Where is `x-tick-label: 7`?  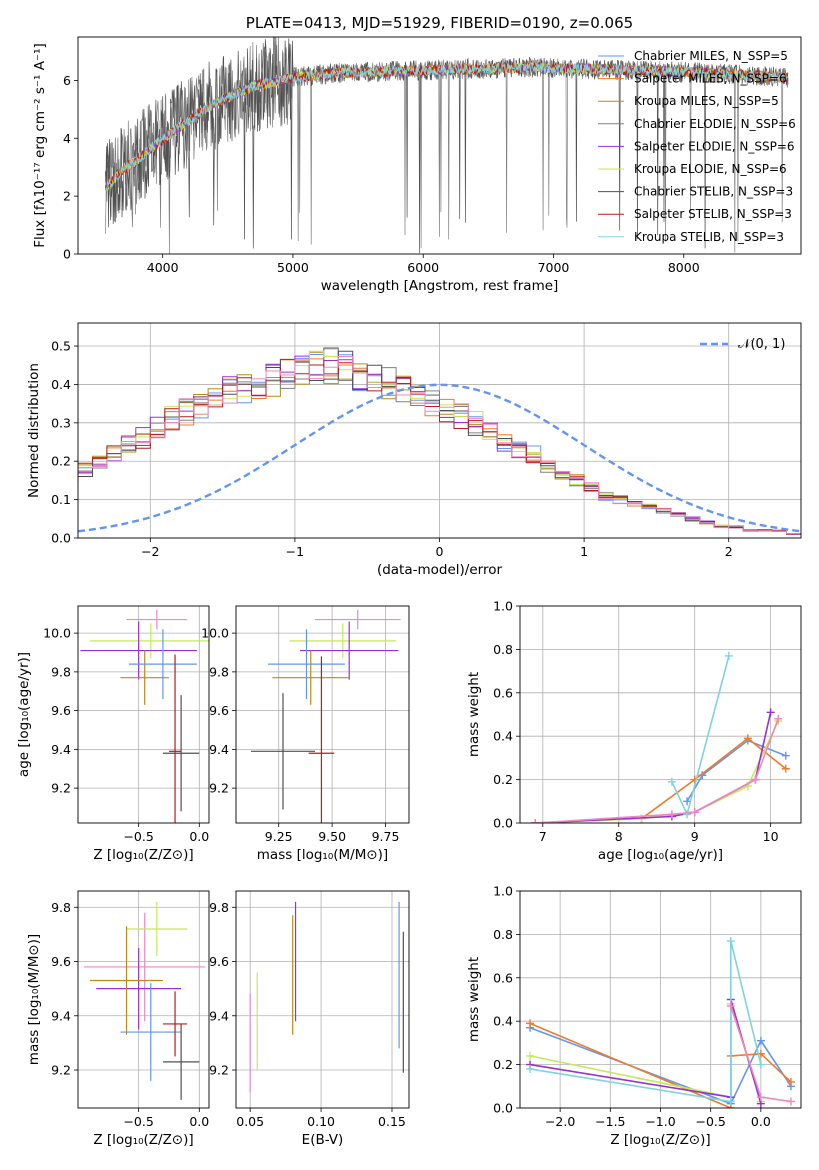 x-tick-label: 7 is located at coordinates (543, 836).